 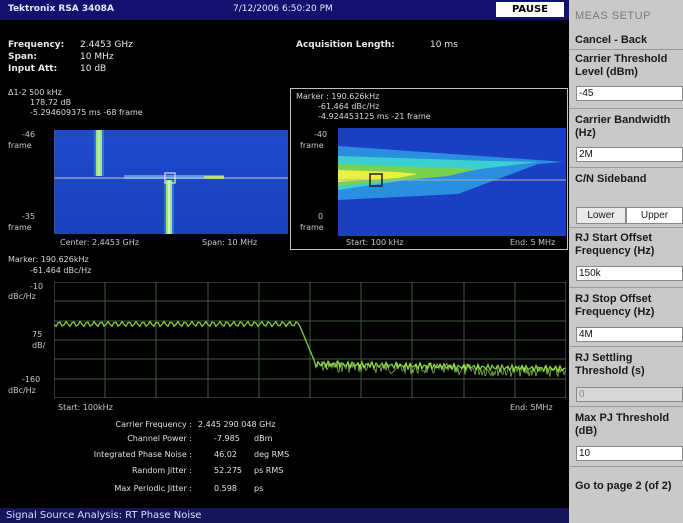 What do you see at coordinates (93, 69) in the screenshot?
I see `input-att-value: 10 dB` at bounding box center [93, 69].